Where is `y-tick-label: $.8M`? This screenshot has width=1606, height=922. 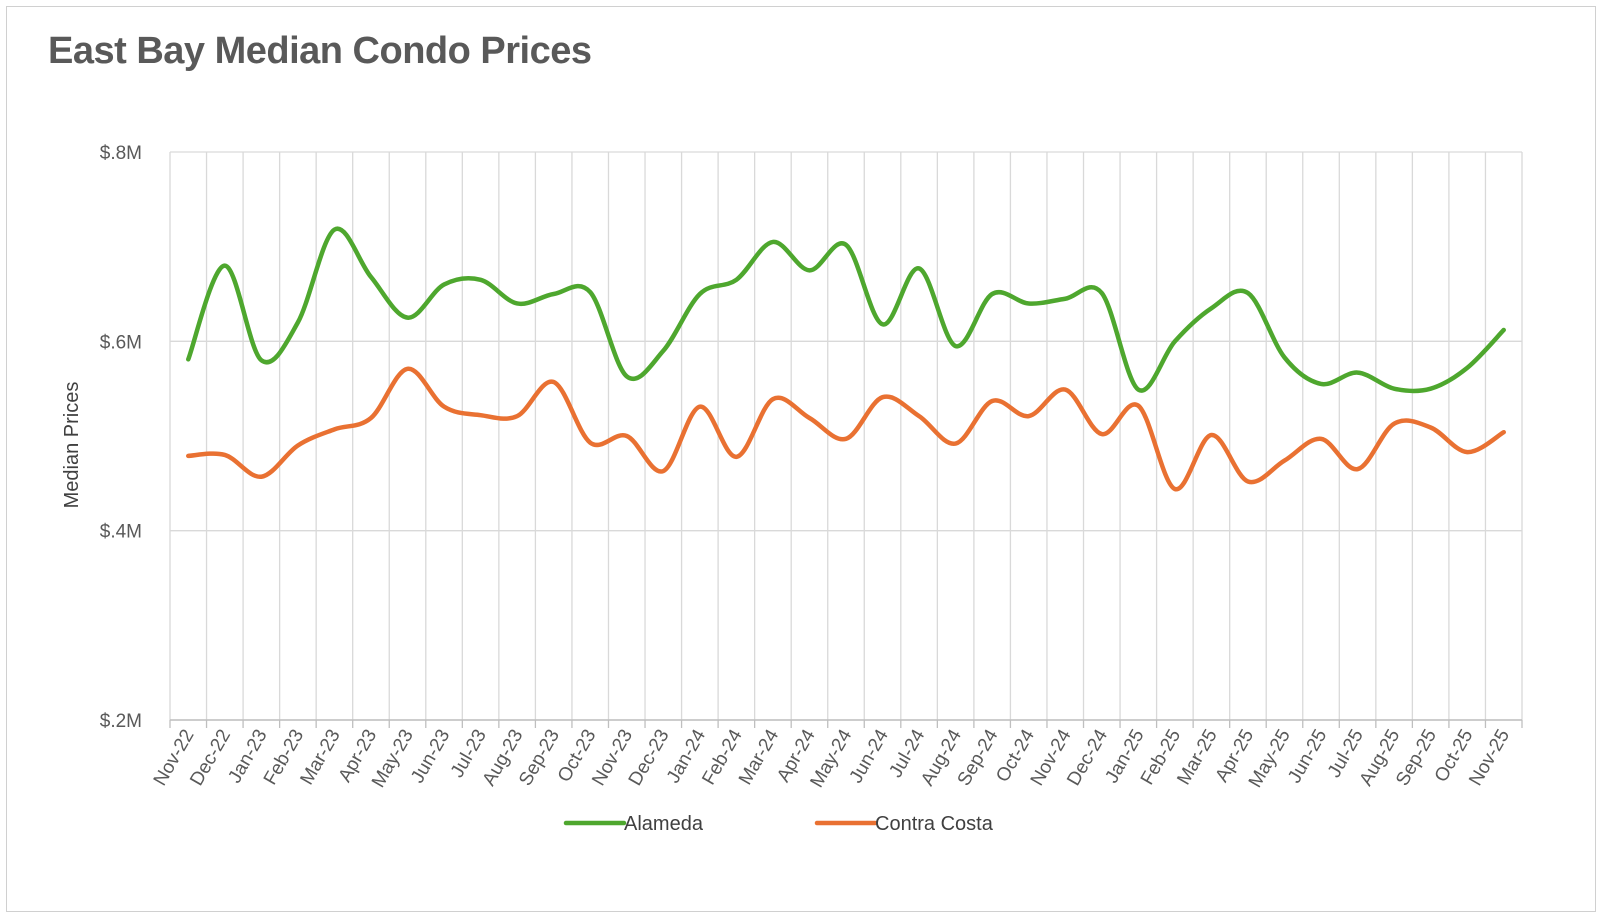
y-tick-label: $.8M is located at coordinates (121, 153).